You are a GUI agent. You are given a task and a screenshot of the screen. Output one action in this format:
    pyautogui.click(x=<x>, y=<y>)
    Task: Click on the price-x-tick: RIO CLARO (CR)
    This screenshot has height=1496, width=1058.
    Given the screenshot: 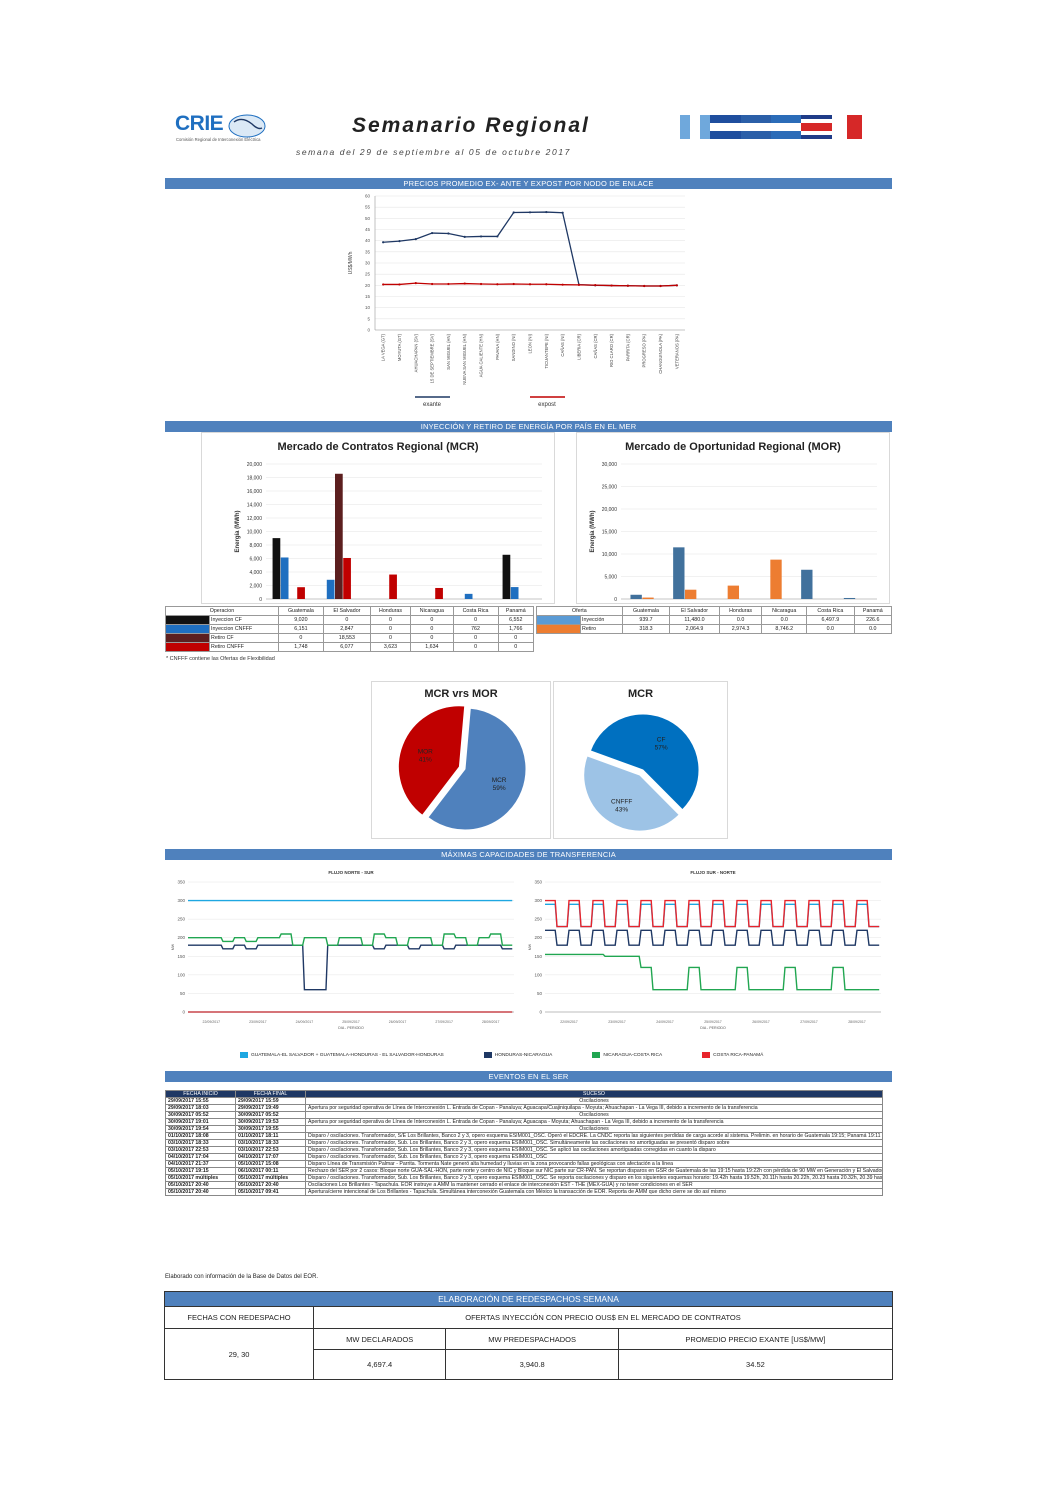 What is the action you would take?
    pyautogui.click(x=611, y=350)
    